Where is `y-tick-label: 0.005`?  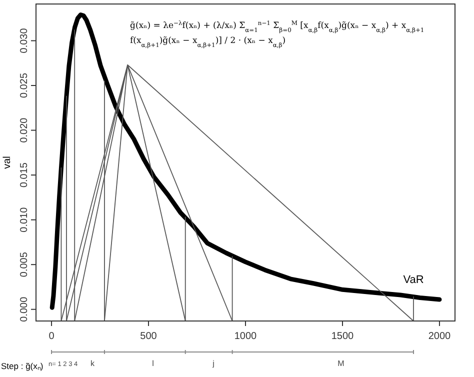 y-tick-label: 0.005 is located at coordinates (24, 265).